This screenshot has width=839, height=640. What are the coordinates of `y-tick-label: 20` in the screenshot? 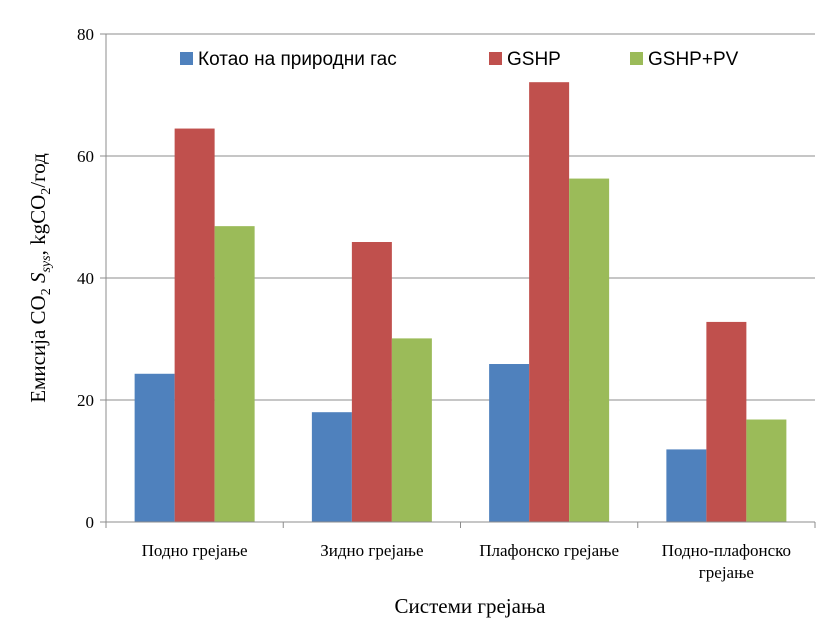 It's located at (85, 400).